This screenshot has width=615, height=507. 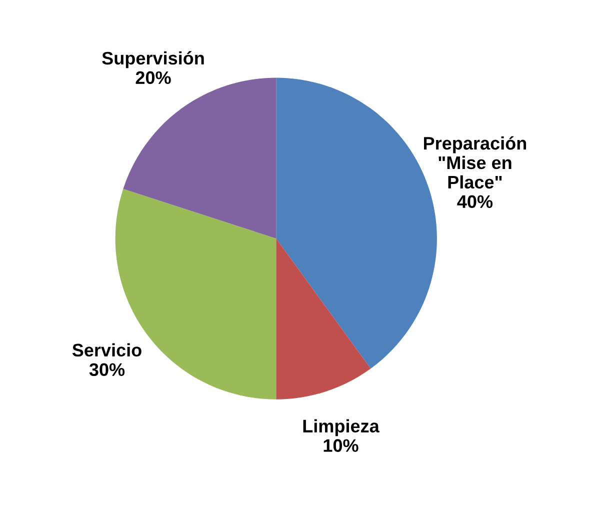 I want to click on data-label: 30%, so click(x=107, y=369).